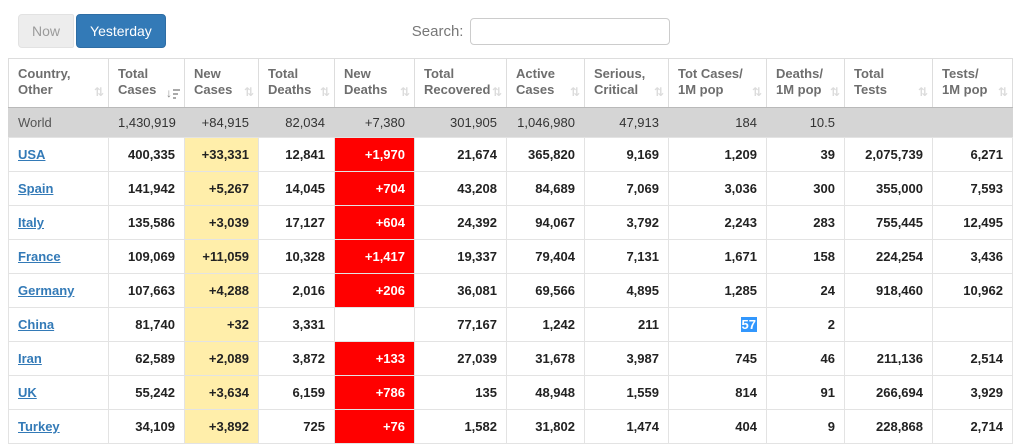 The height and width of the screenshot is (447, 1020). What do you see at coordinates (146, 324) in the screenshot?
I see `cell-total-cases: 81,740` at bounding box center [146, 324].